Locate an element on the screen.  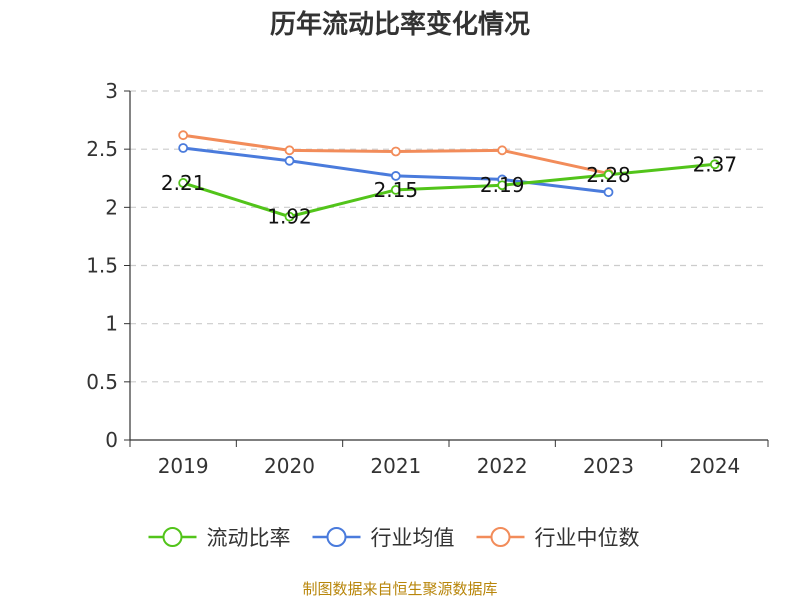
data-label: 2.37 is located at coordinates (715, 164).